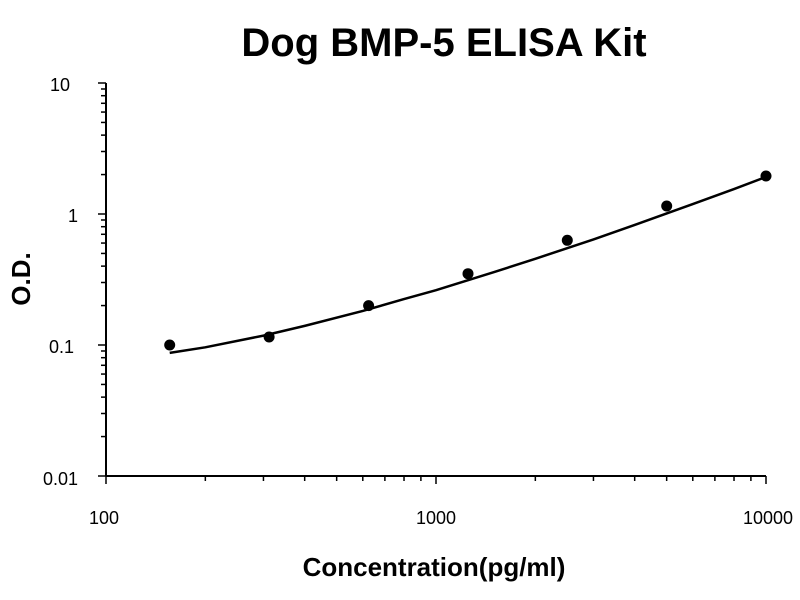  I want to click on x-tick-label-100: 100, so click(104, 518).